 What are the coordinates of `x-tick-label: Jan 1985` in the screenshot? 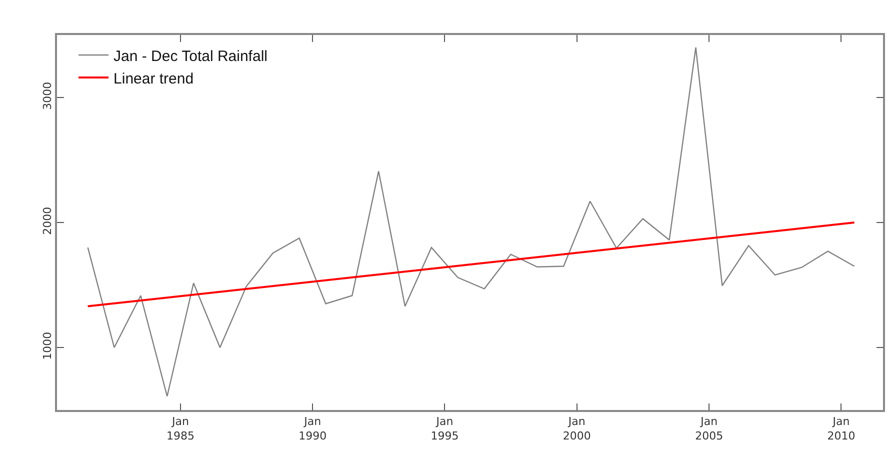 It's located at (180, 428).